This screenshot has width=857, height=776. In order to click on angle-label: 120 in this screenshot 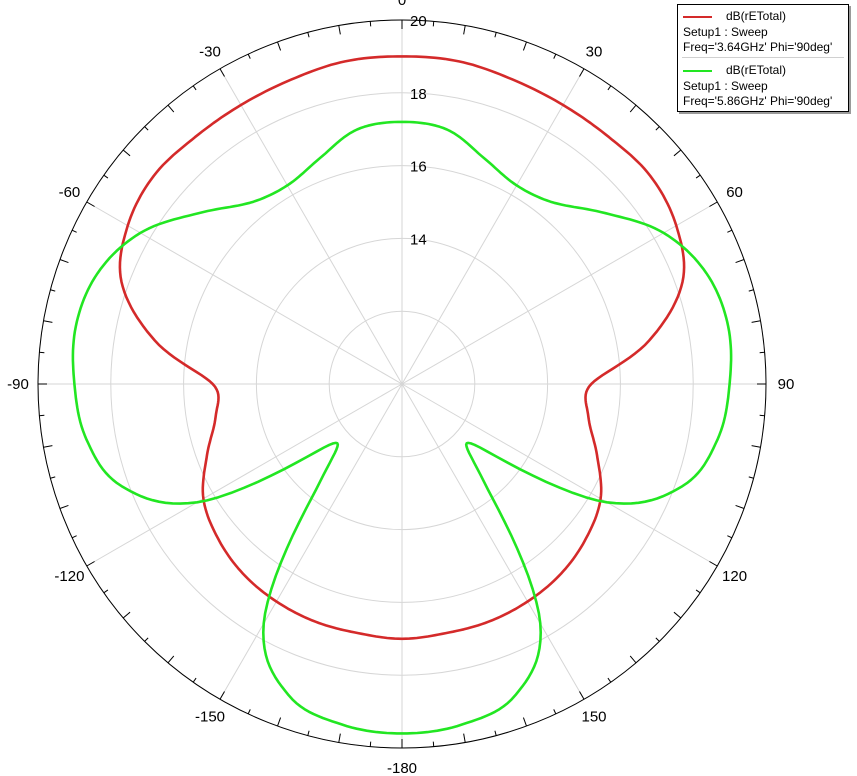, I will do `click(734, 576)`.